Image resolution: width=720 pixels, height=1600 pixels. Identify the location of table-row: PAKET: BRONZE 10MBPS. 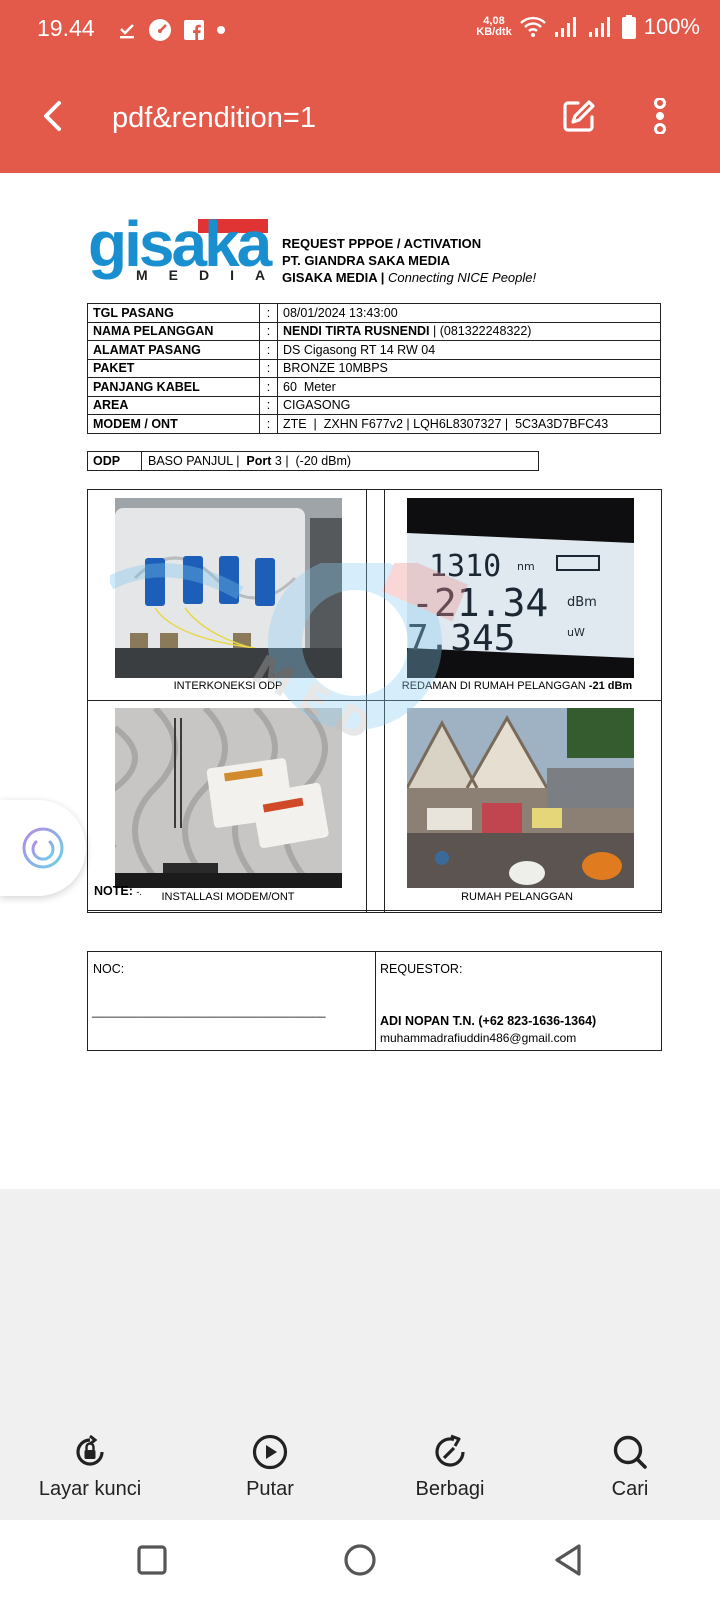
(374, 368).